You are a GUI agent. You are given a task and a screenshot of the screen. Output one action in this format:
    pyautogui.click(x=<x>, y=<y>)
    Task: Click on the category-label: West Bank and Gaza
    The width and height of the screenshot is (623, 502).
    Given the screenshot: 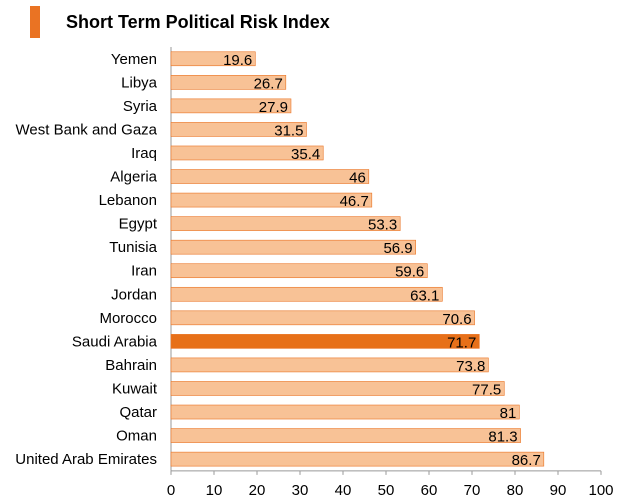 What is the action you would take?
    pyautogui.click(x=87, y=129)
    